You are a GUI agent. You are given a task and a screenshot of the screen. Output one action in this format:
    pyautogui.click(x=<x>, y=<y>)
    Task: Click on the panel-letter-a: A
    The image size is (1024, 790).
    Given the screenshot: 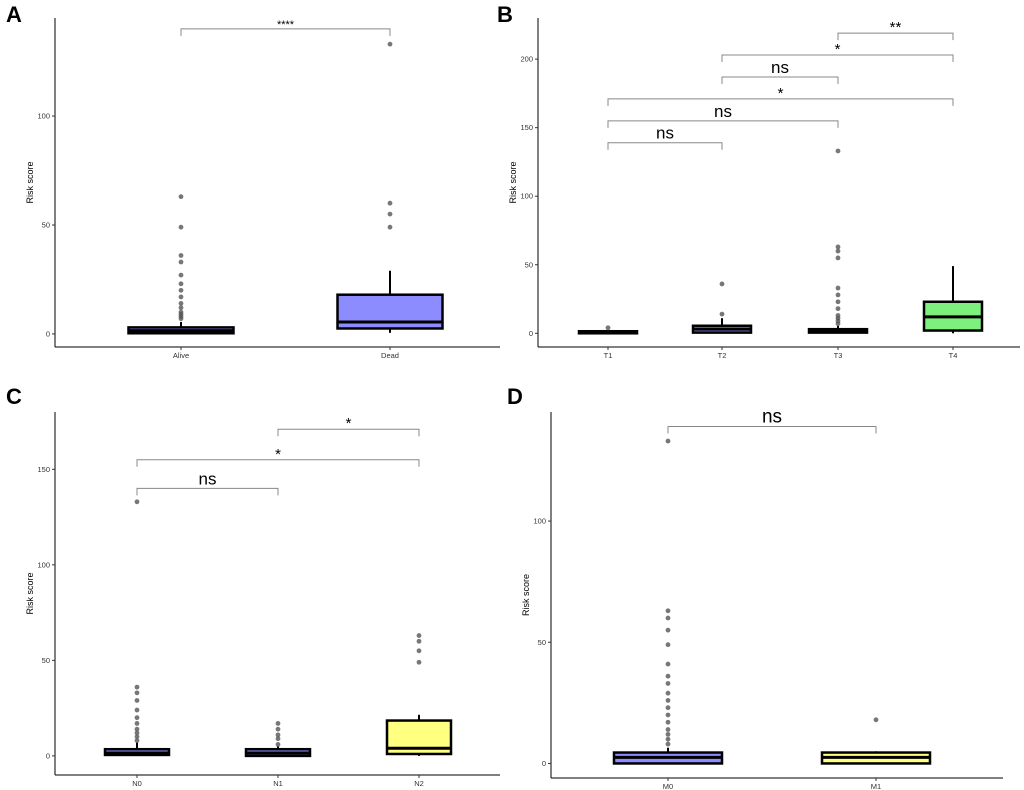 What is the action you would take?
    pyautogui.click(x=14, y=14)
    